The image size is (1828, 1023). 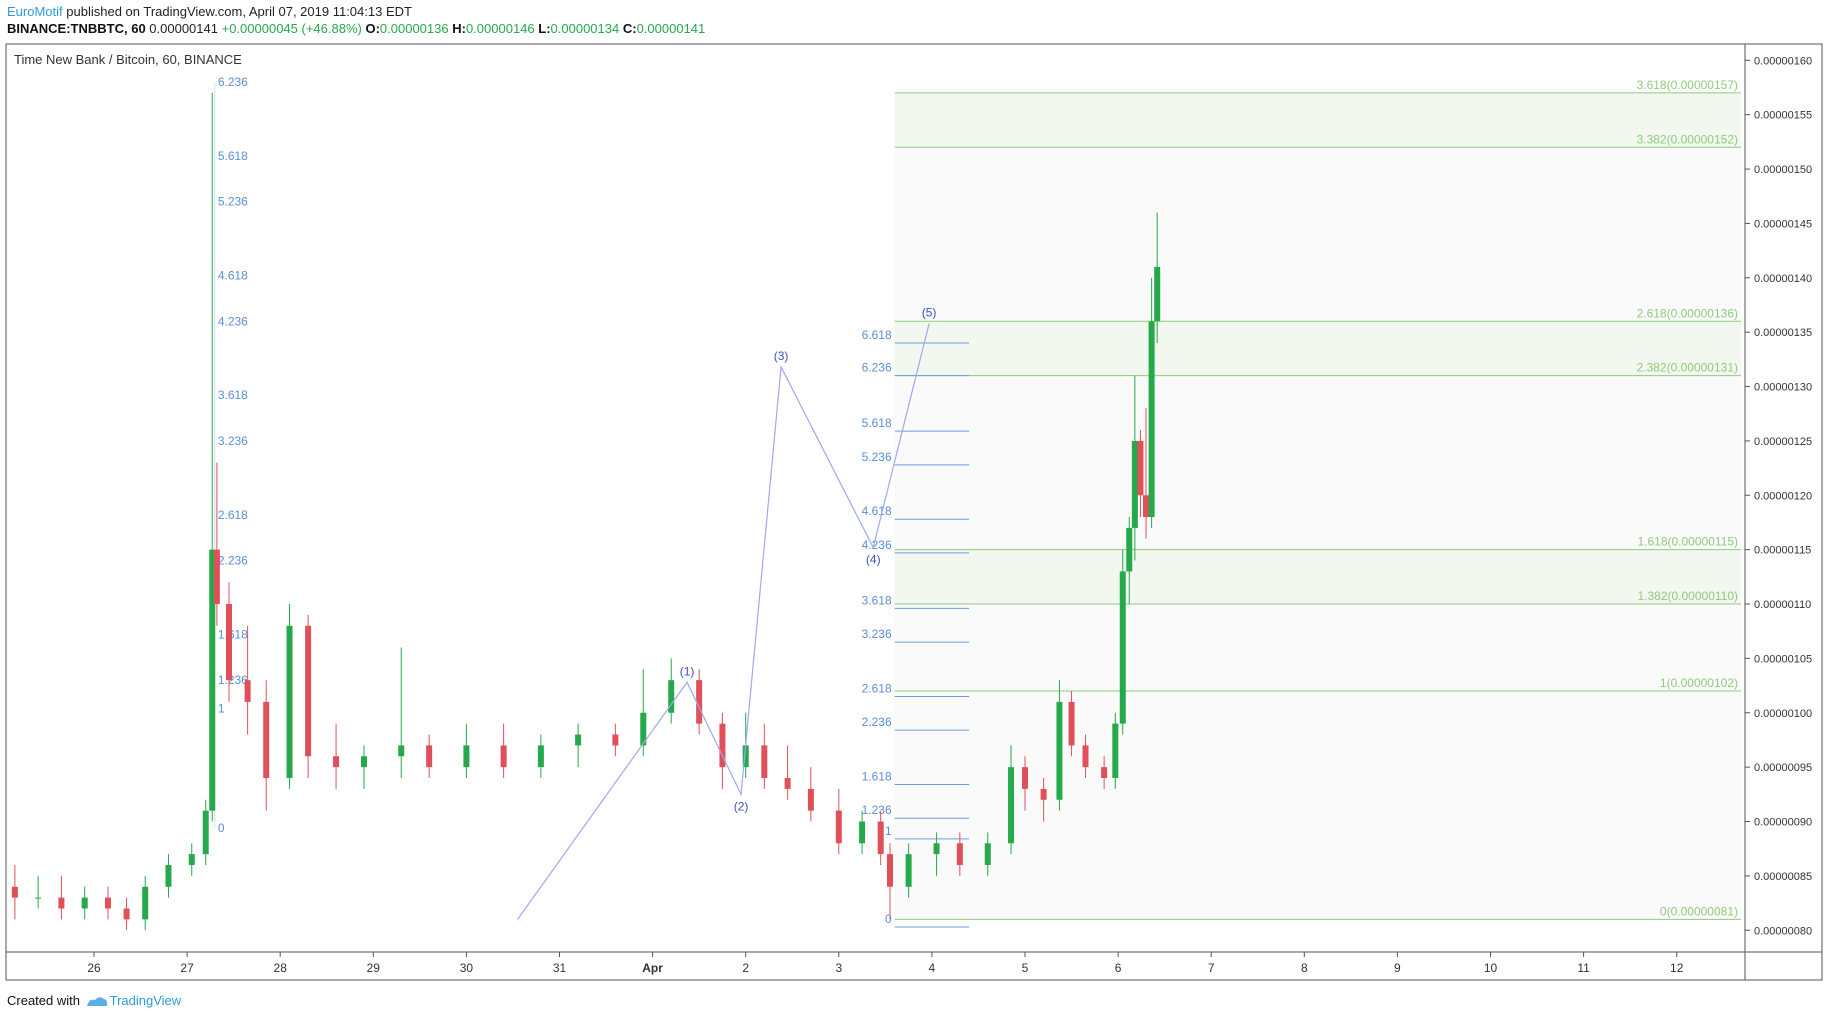 I want to click on left-ext-label: 1.618, so click(x=233, y=634).